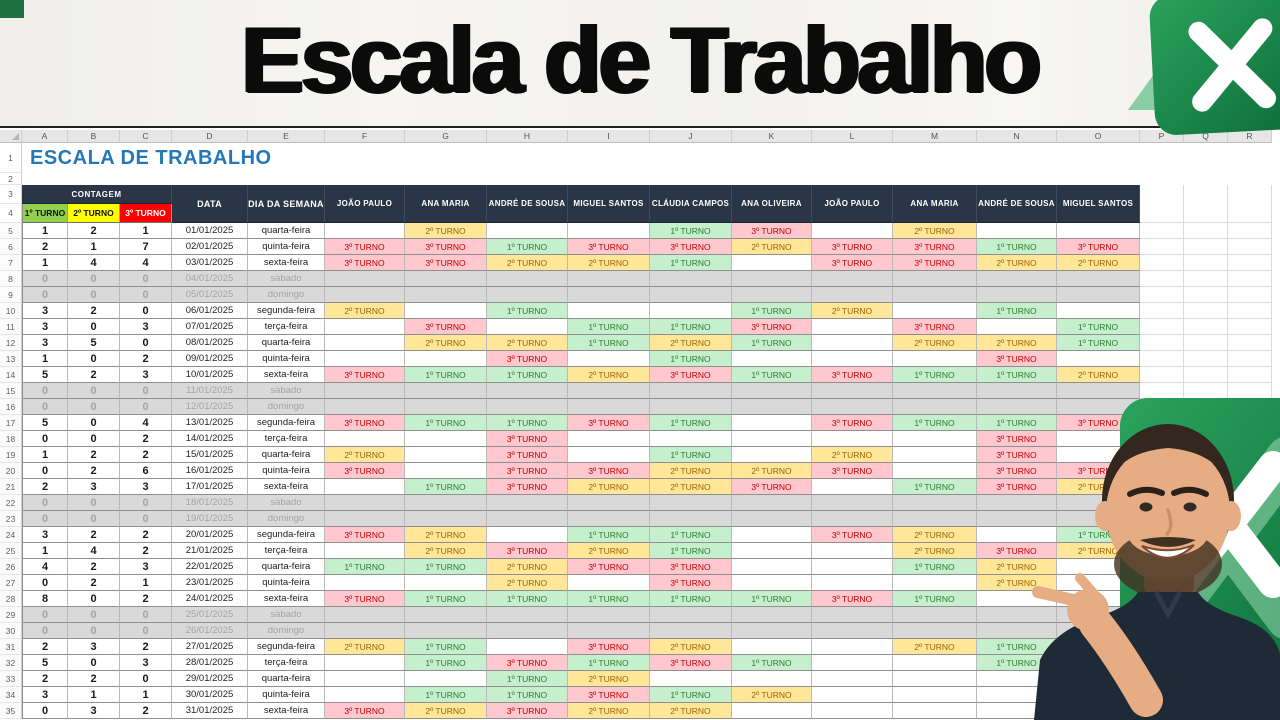 The height and width of the screenshot is (720, 1280). Describe the element at coordinates (286, 551) in the screenshot. I see `day-cell: terça-feira` at that location.